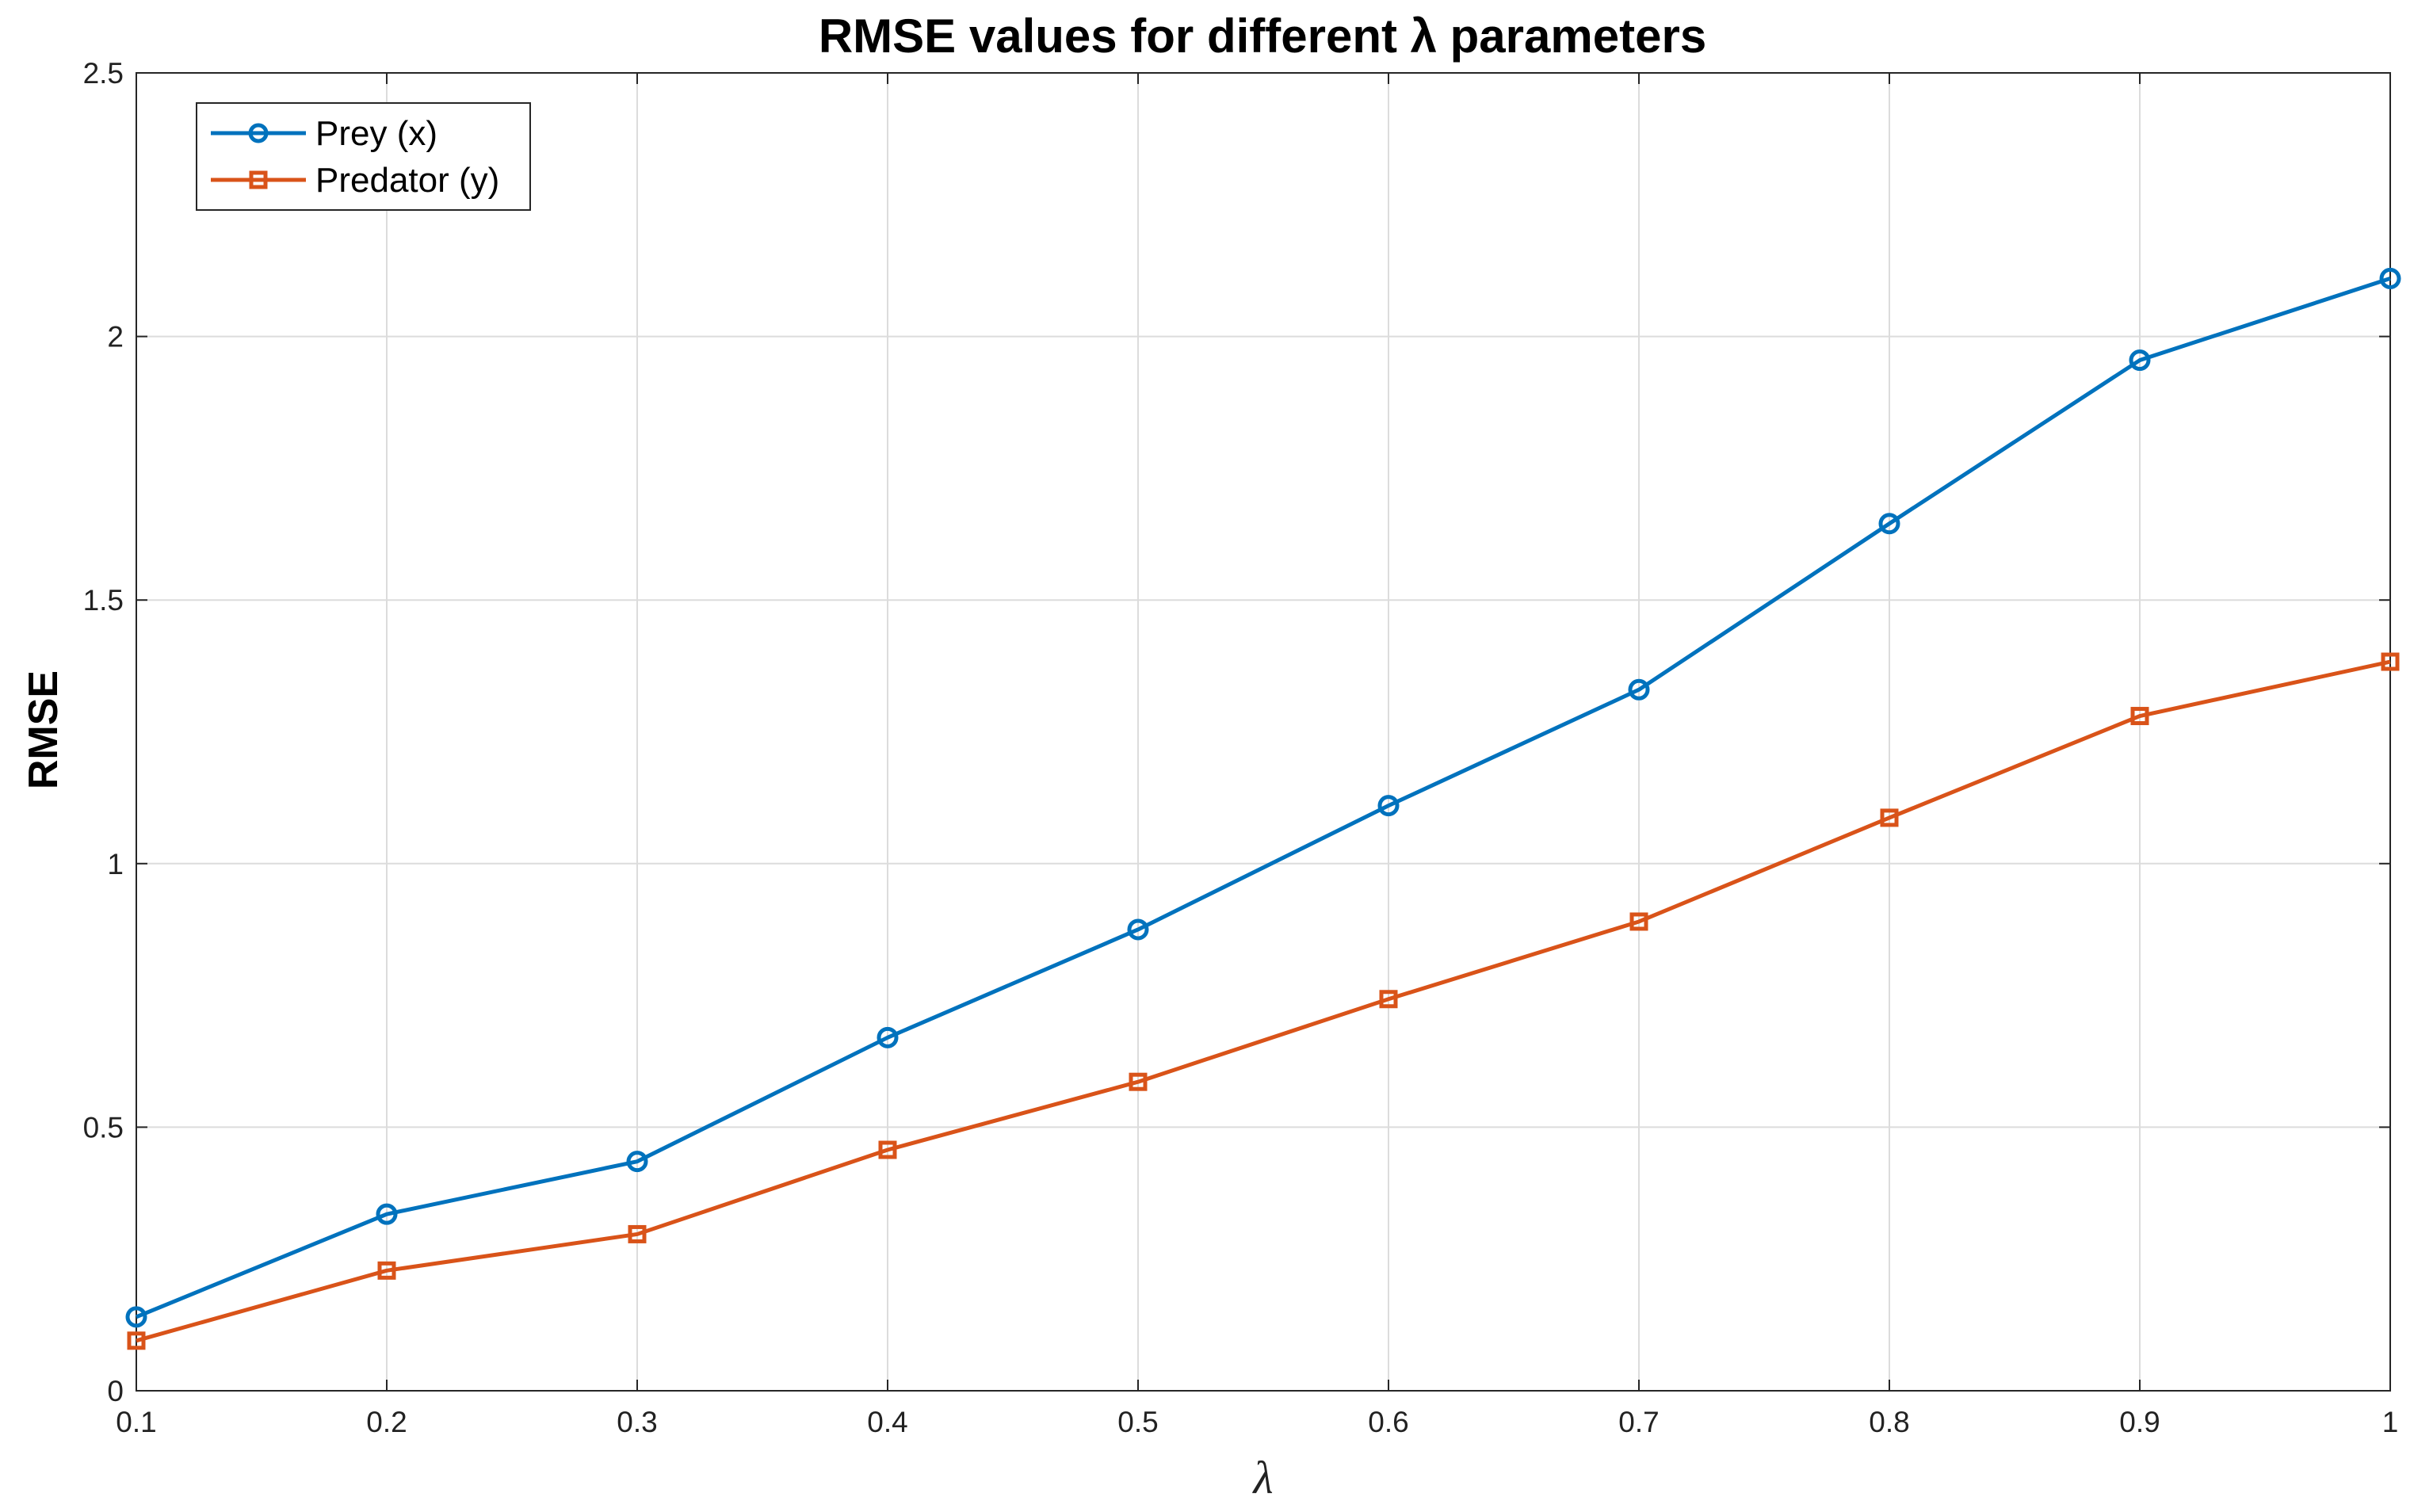  Describe the element at coordinates (637, 1422) in the screenshot. I see `x-tick-label: 0.3` at that location.